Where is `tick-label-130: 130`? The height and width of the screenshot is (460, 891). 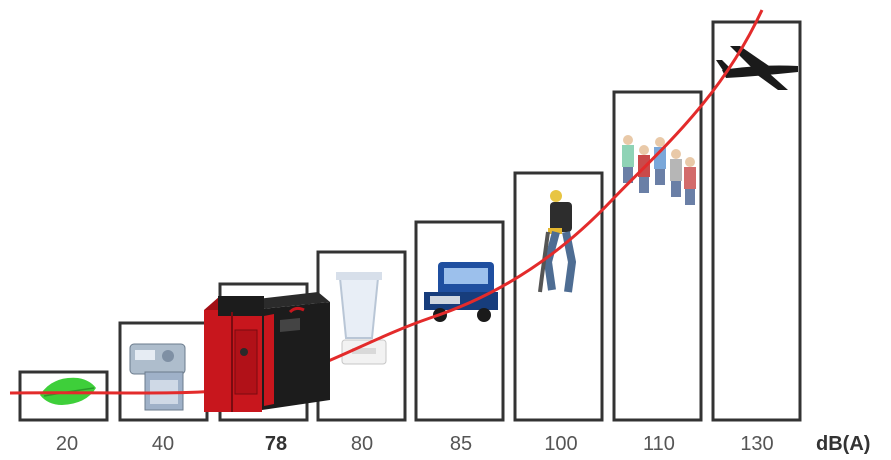
tick-label-130: 130 is located at coordinates (756, 444).